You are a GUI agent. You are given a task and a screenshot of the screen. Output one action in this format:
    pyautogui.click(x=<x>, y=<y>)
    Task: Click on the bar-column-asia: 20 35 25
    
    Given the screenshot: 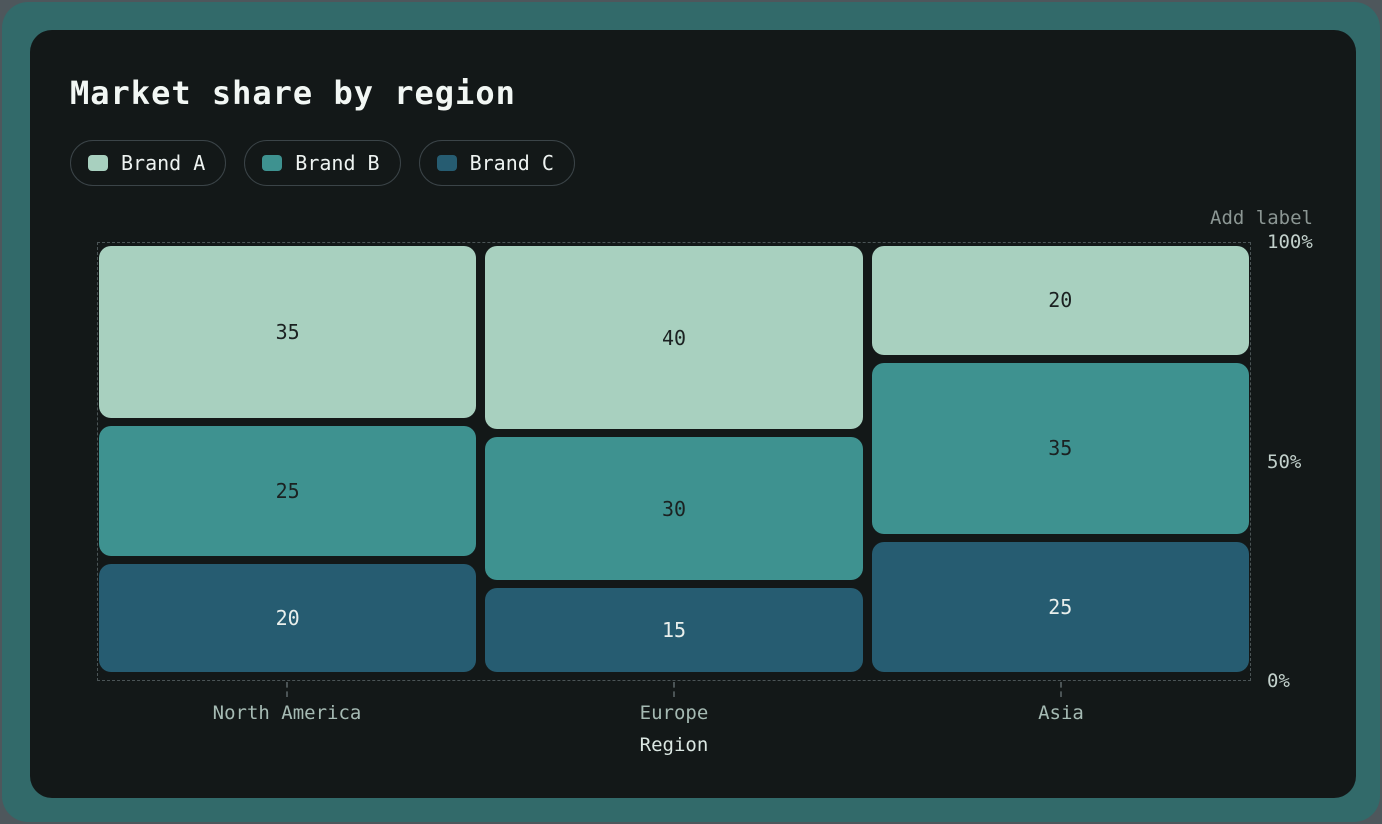 What is the action you would take?
    pyautogui.click(x=1060, y=459)
    